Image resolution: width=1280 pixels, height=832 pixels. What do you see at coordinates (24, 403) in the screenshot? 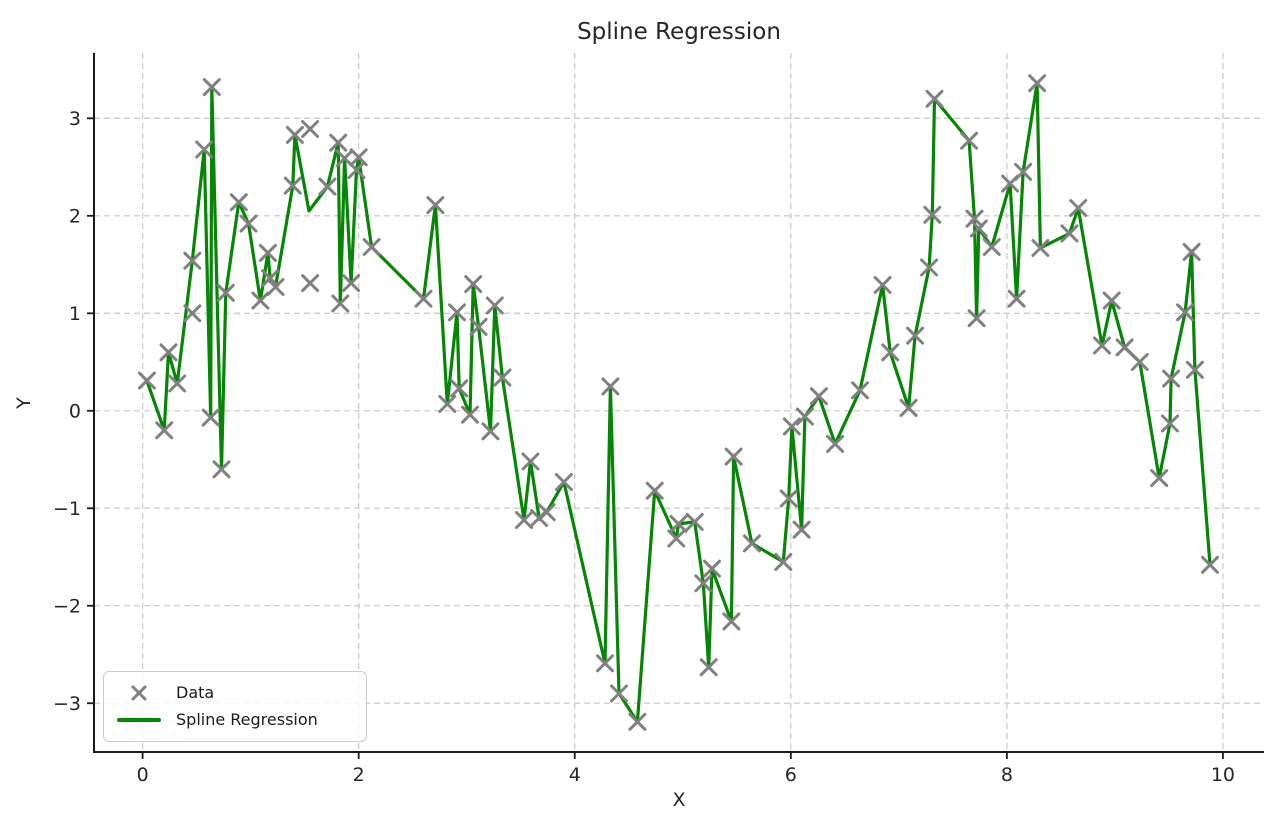
I see `y-axis-label: Y` at bounding box center [24, 403].